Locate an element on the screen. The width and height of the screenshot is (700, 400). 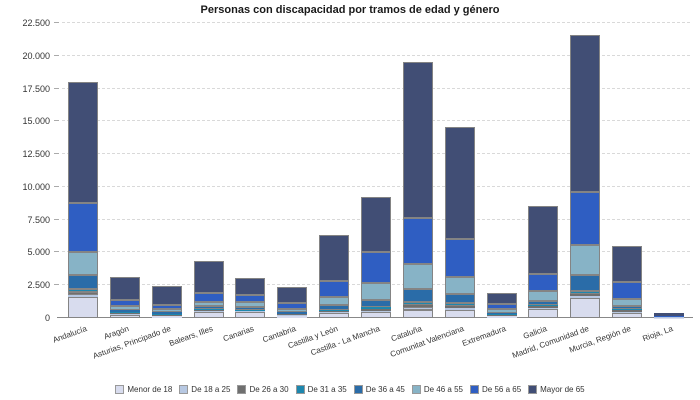
legend-item: De 46 a 55 is located at coordinates (437, 389).